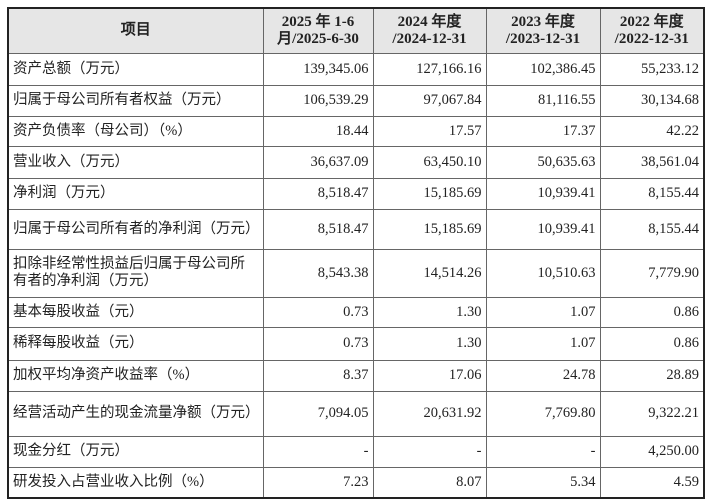 The width and height of the screenshot is (708, 503). Describe the element at coordinates (652, 131) in the screenshot. I see `cell-value: 42.22` at that location.